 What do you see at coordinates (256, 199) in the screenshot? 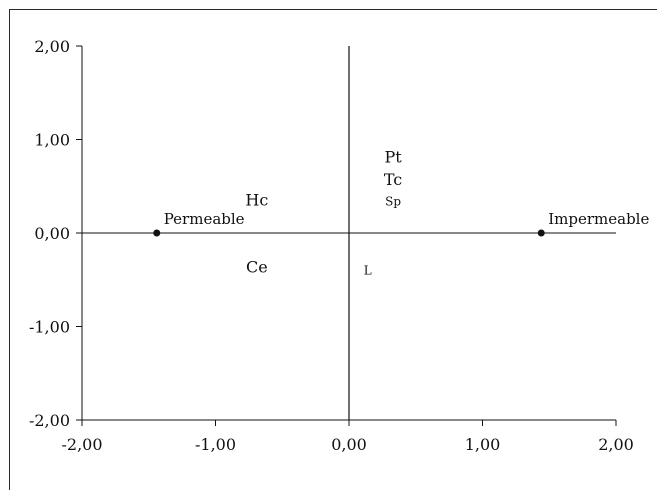
I see `annotation-label: Hc` at bounding box center [256, 199].